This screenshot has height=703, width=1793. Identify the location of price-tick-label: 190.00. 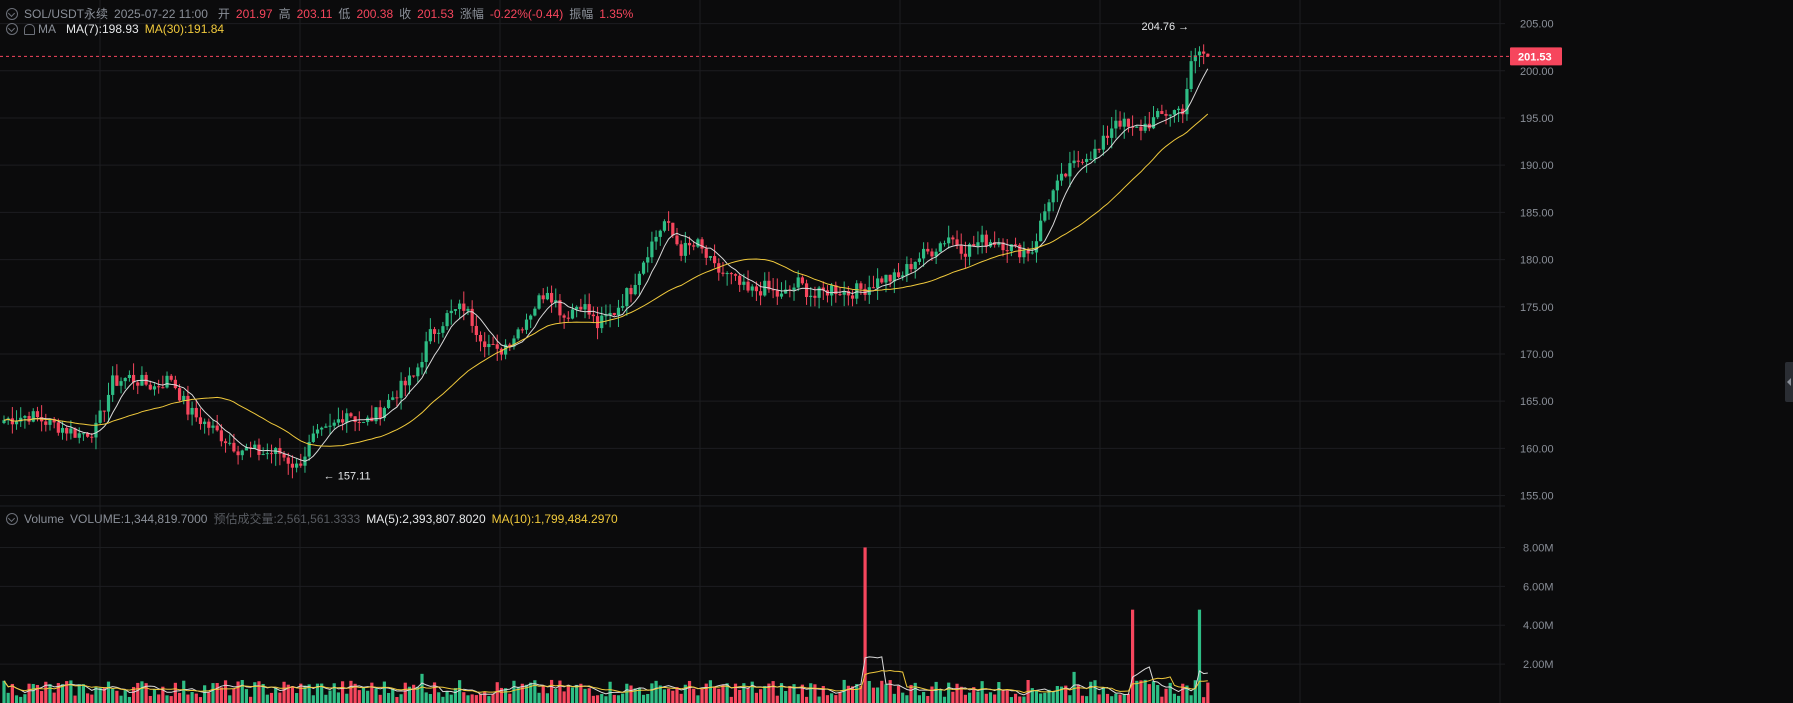
(1537, 166).